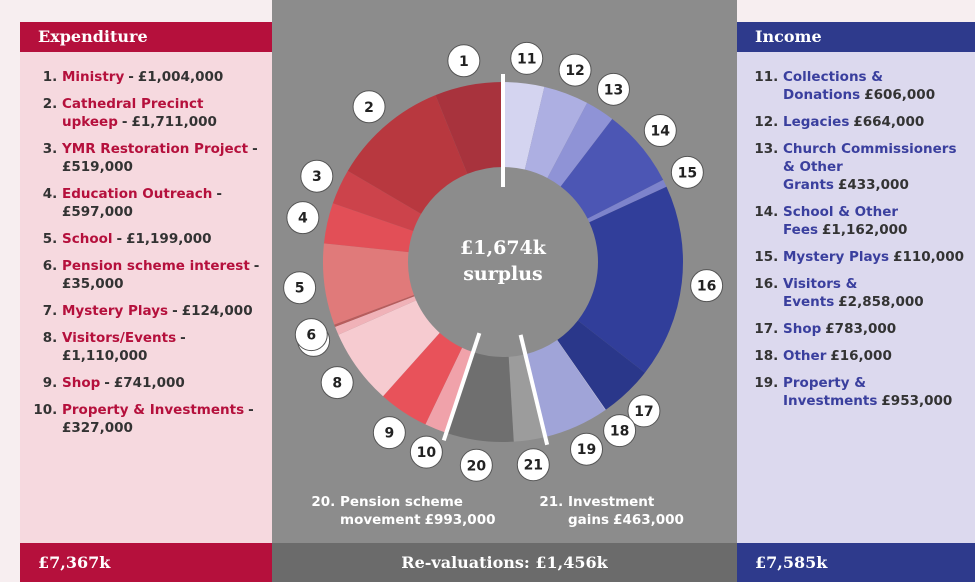 The width and height of the screenshot is (975, 582). I want to click on list-item: Other£16,000, so click(875, 356).